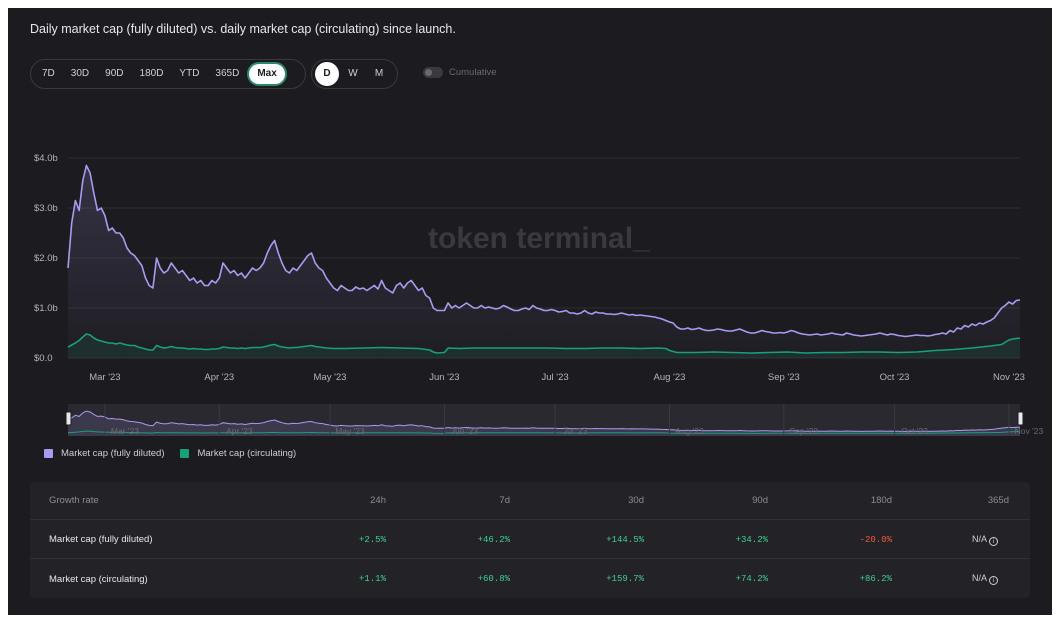  I want to click on row-label: Market cap (circulating), so click(98, 579).